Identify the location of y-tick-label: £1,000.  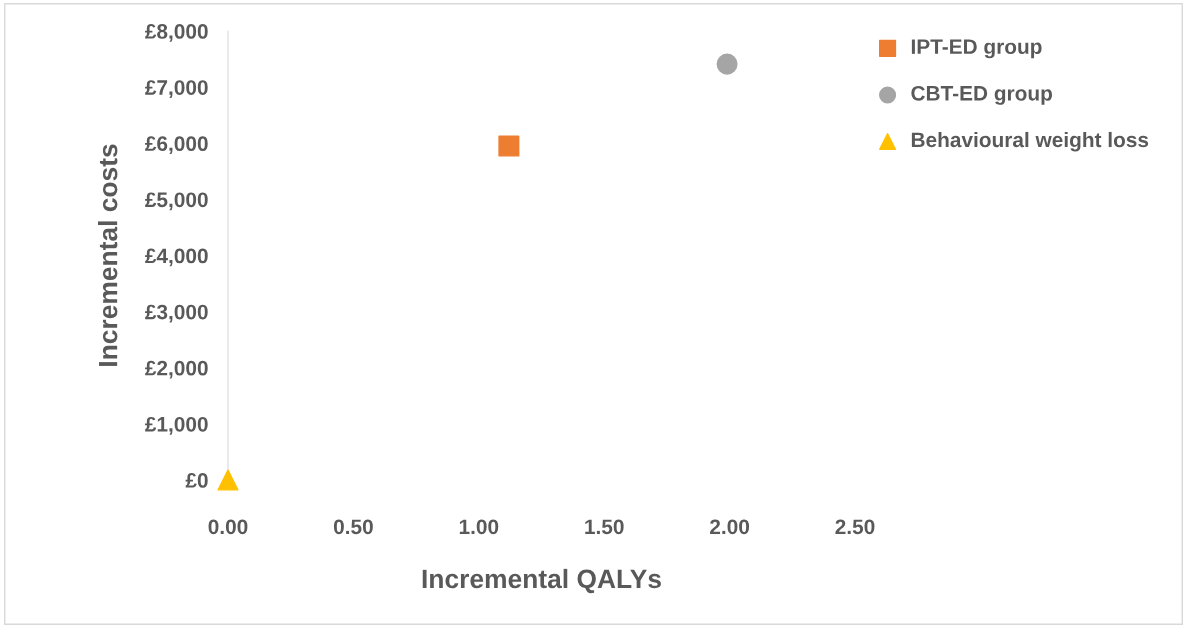
(176, 425).